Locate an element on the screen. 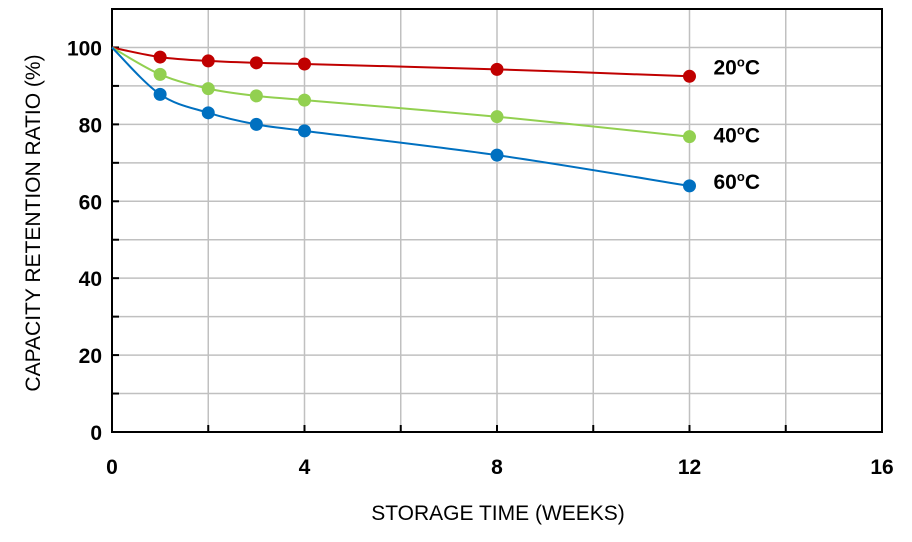  y-tick-label: 0 is located at coordinates (96, 433).